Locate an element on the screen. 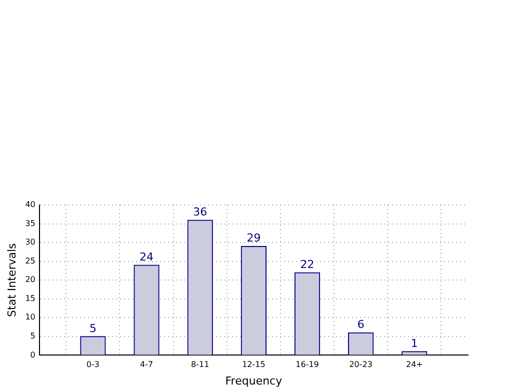 This screenshot has height=390, width=520. y-tick-label: 15 is located at coordinates (30, 298).